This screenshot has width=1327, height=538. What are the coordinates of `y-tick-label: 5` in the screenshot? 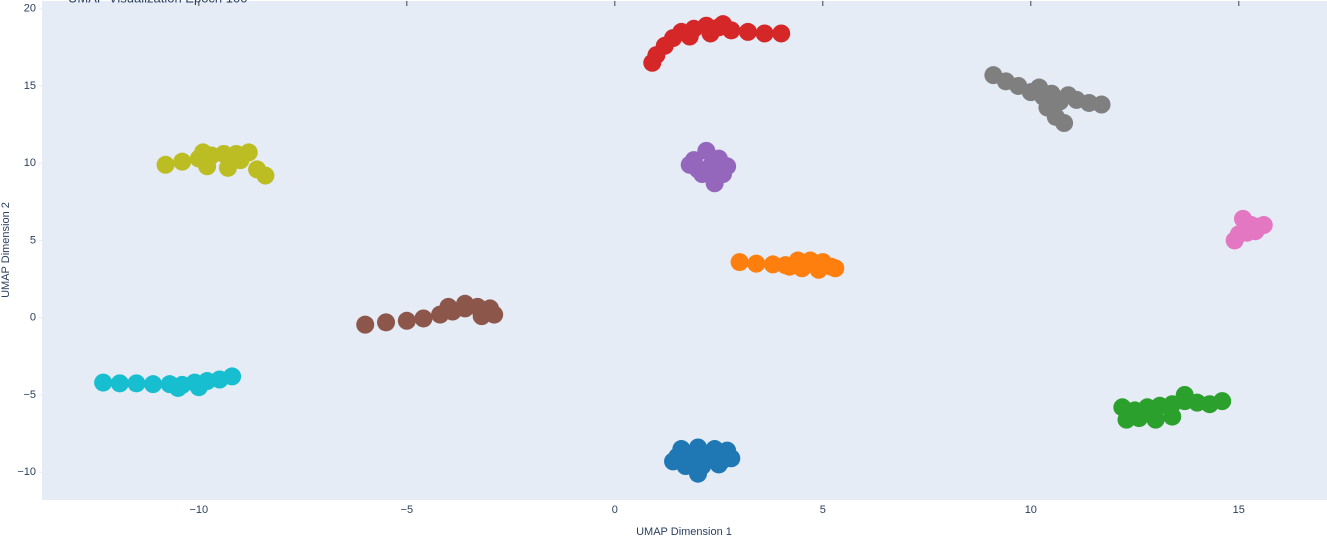 It's located at (33, 240).